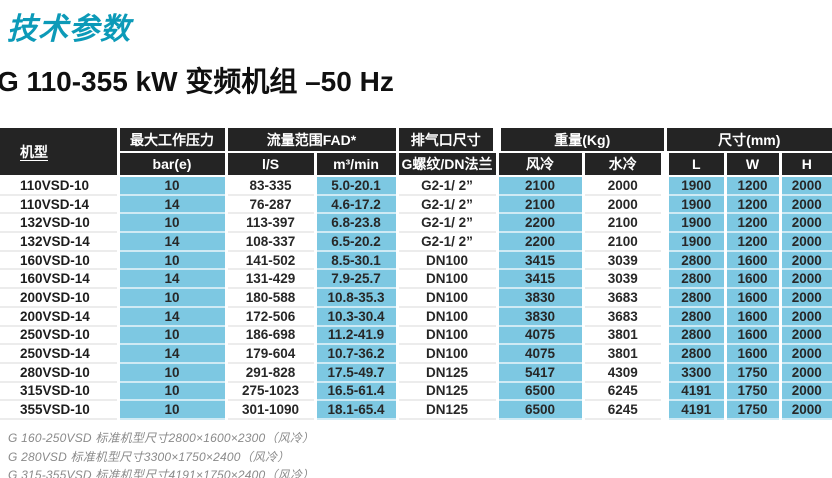 The width and height of the screenshot is (832, 478). What do you see at coordinates (449, 140) in the screenshot?
I see `header-outlet-size: 排气口尺寸` at bounding box center [449, 140].